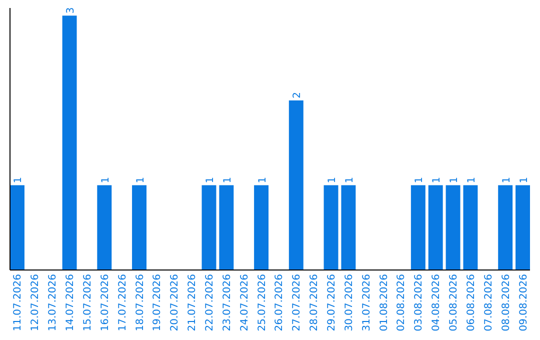  I want to click on x-tick-label: 26.07.2026, so click(280, 303).